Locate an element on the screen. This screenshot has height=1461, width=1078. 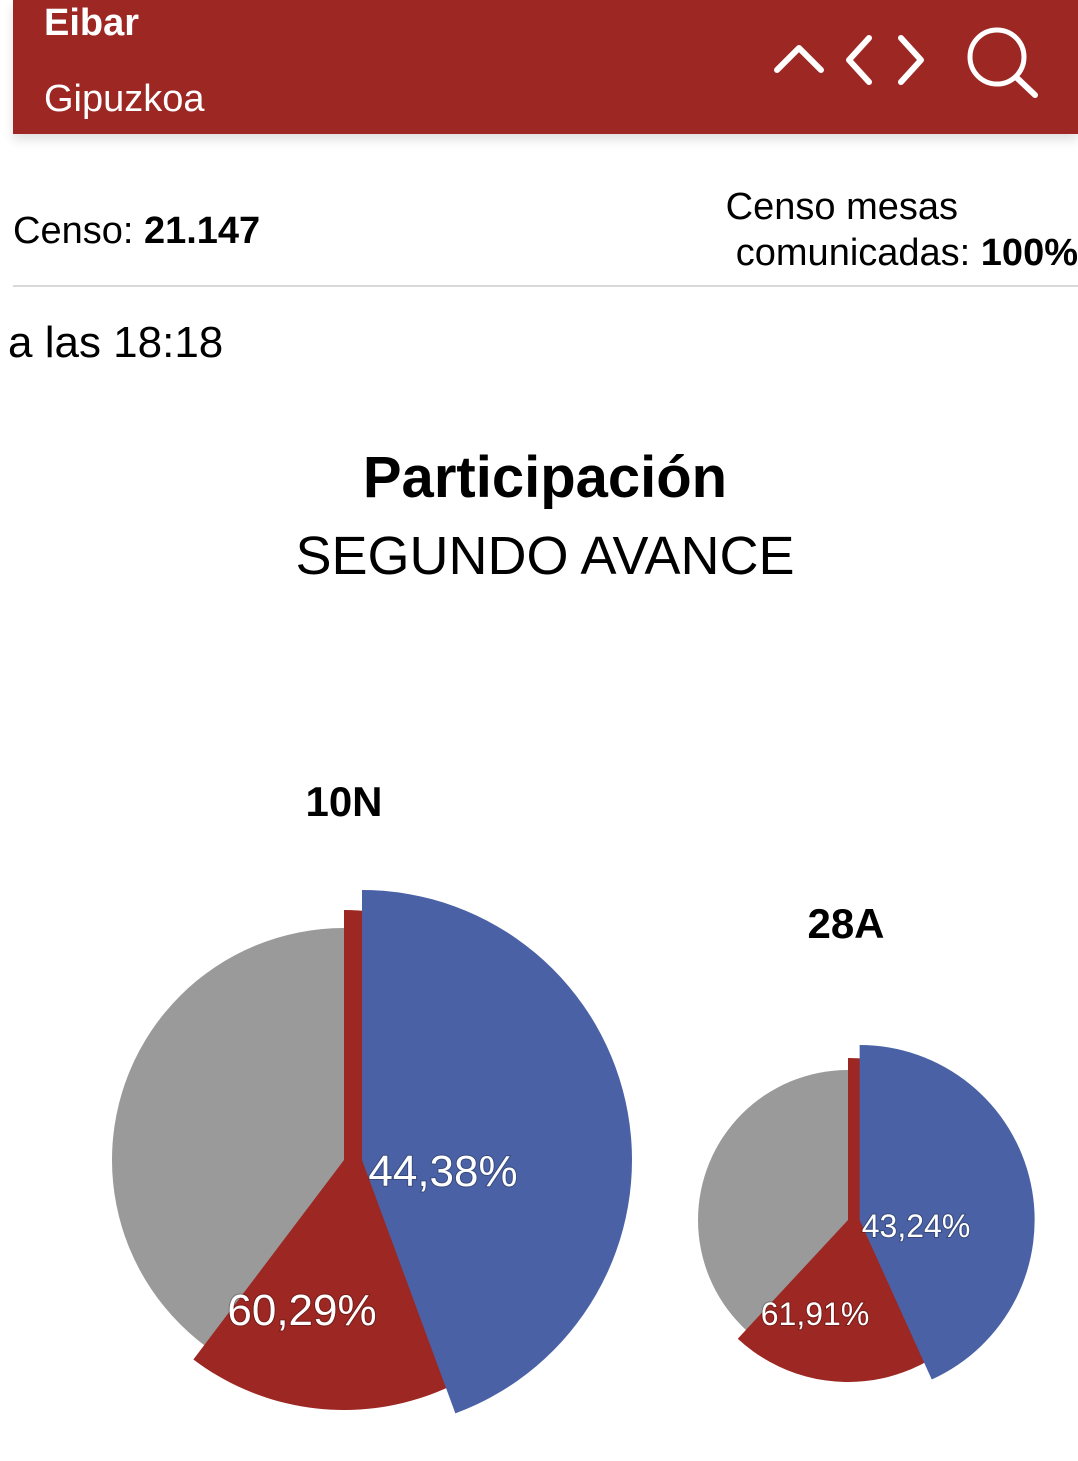
search-icon is located at coordinates (1003, 63).